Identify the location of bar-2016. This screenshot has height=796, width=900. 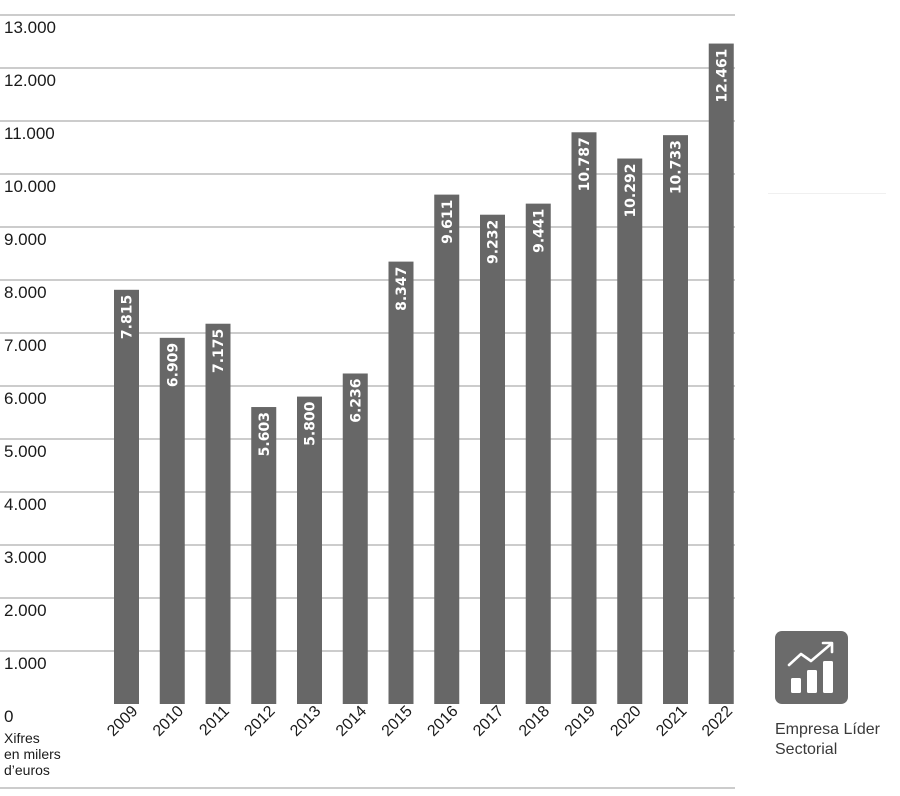
(447, 449).